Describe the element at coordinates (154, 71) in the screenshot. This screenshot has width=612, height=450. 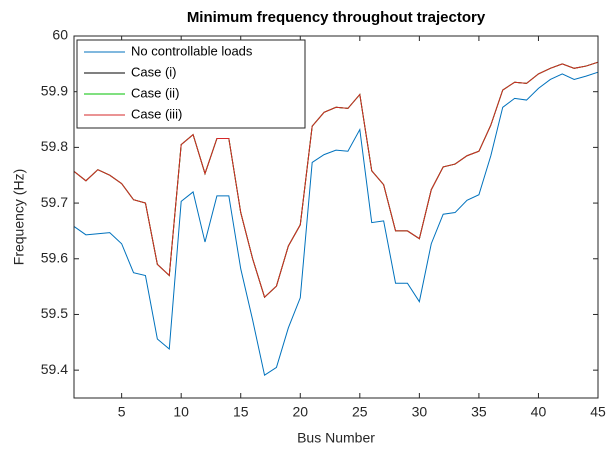
I see `legend-label: Case (i)` at that location.